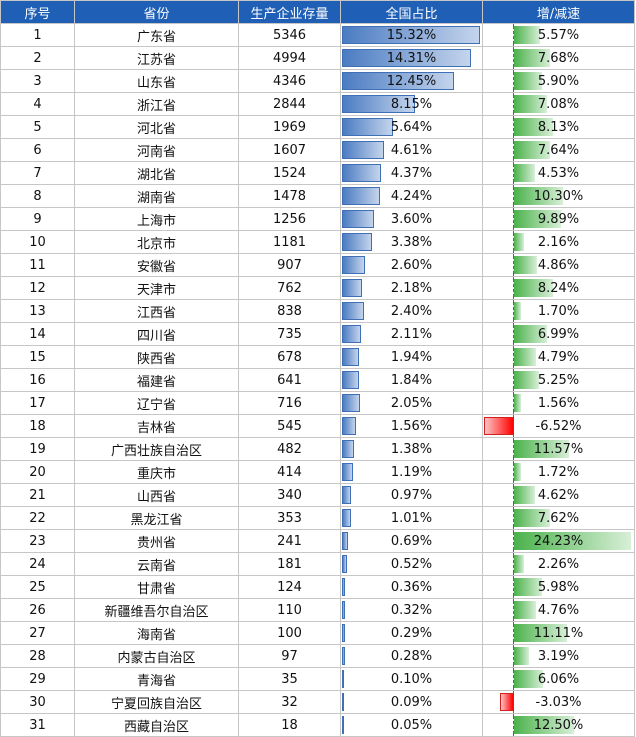 The height and width of the screenshot is (737, 636). What do you see at coordinates (558, 311) in the screenshot?
I see `growth-rate-cell: 1.70%` at bounding box center [558, 311].